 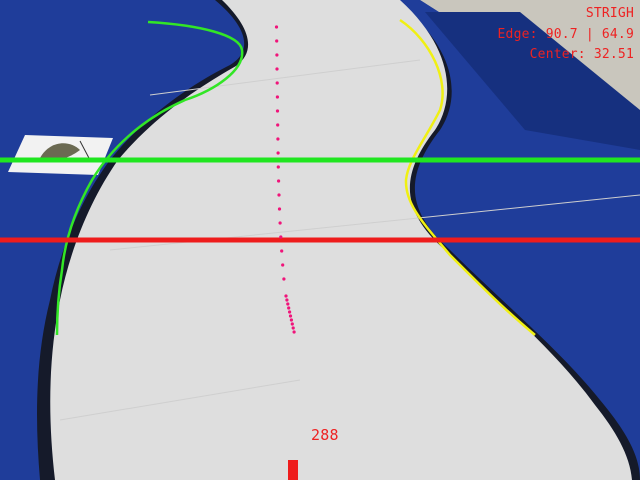 I want to click on card-sticker-icon, so click(x=60, y=155).